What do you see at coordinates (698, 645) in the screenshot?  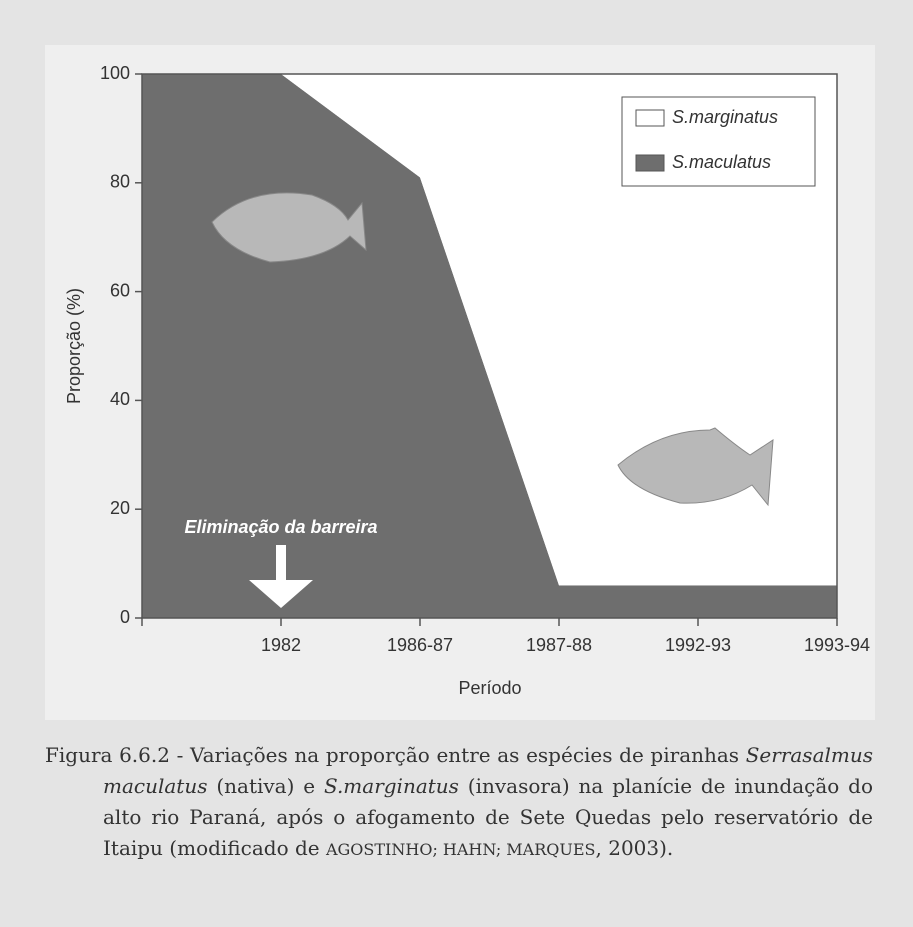 I see `x-tick-label: 1992-93` at bounding box center [698, 645].